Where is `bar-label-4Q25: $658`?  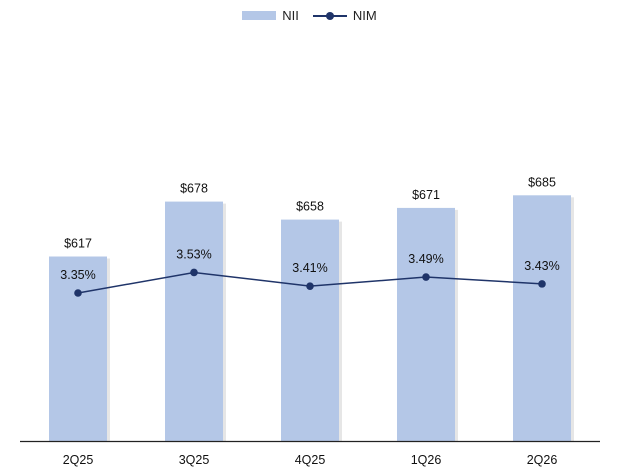 bar-label-4Q25: $658 is located at coordinates (310, 207).